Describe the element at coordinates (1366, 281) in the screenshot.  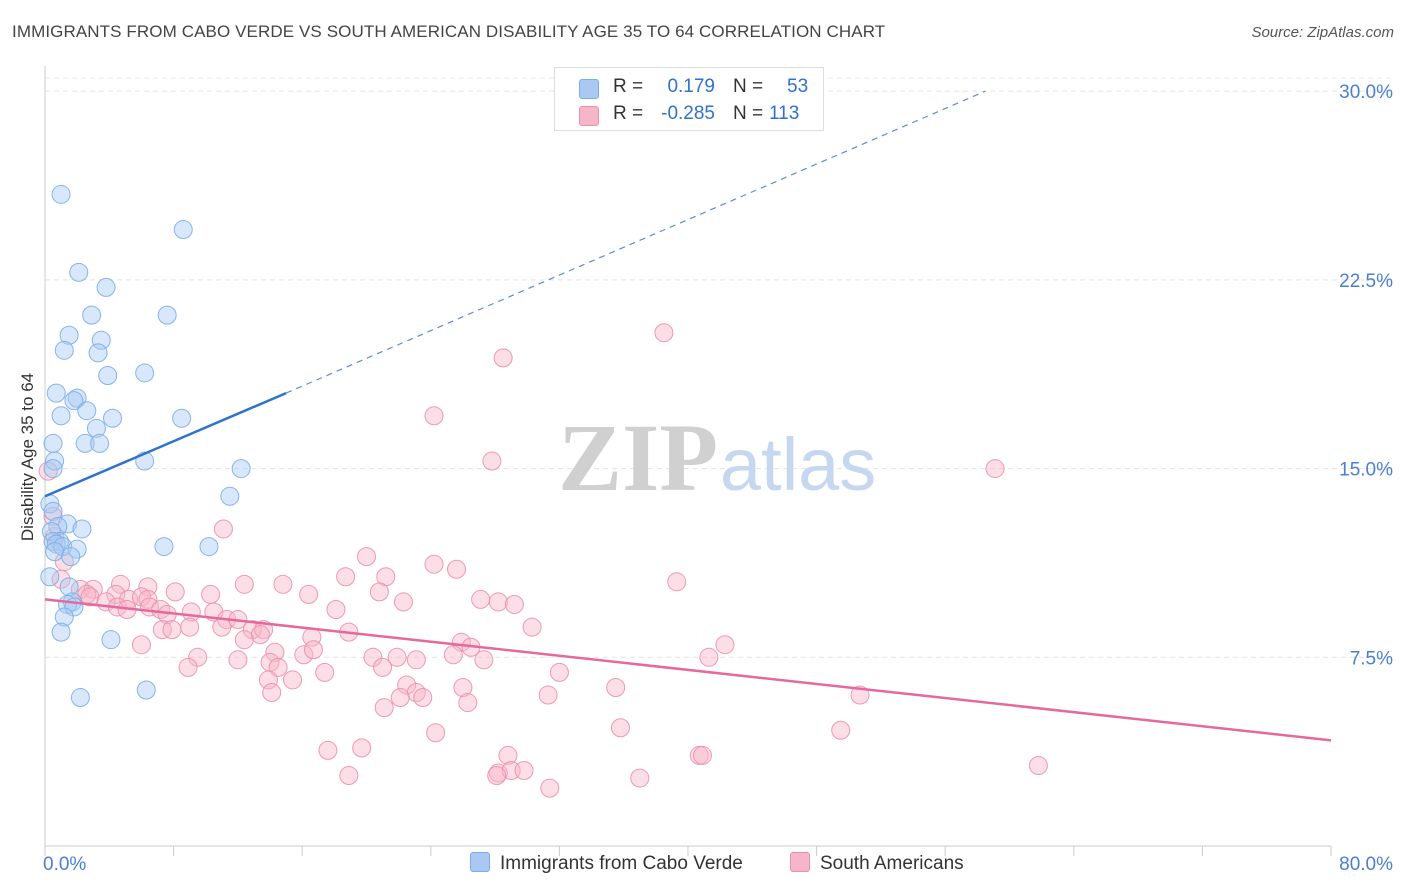
I see `y-tick-label: 22.5%` at that location.